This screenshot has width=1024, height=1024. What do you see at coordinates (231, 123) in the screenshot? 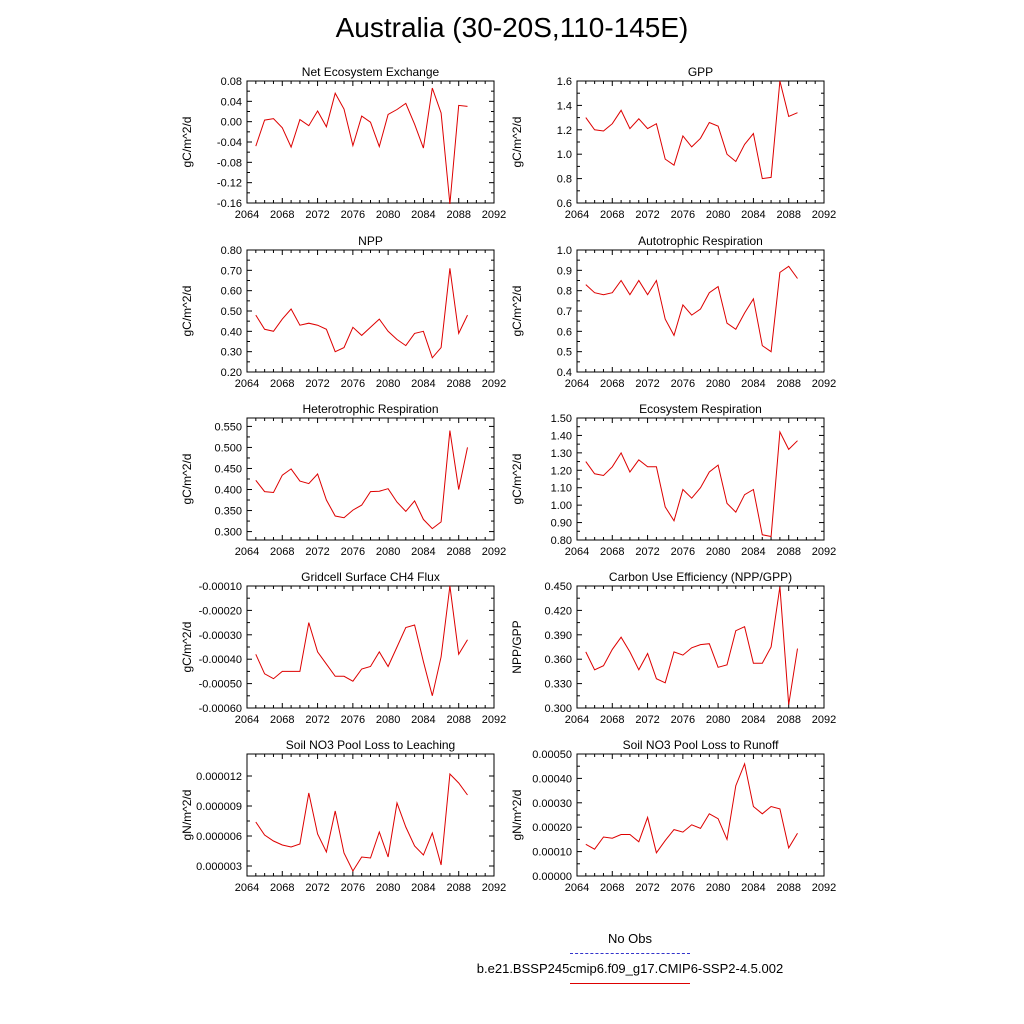
I see `y-tick-label: 0.00` at bounding box center [231, 123].